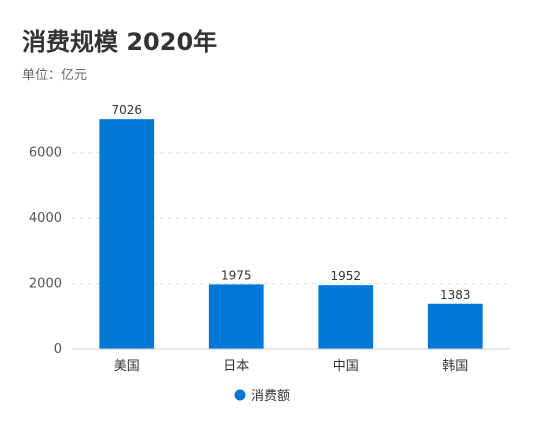  Describe the element at coordinates (291, 366) in the screenshot. I see `x-axis-labels: 美国 日本 中国 韩国` at that location.